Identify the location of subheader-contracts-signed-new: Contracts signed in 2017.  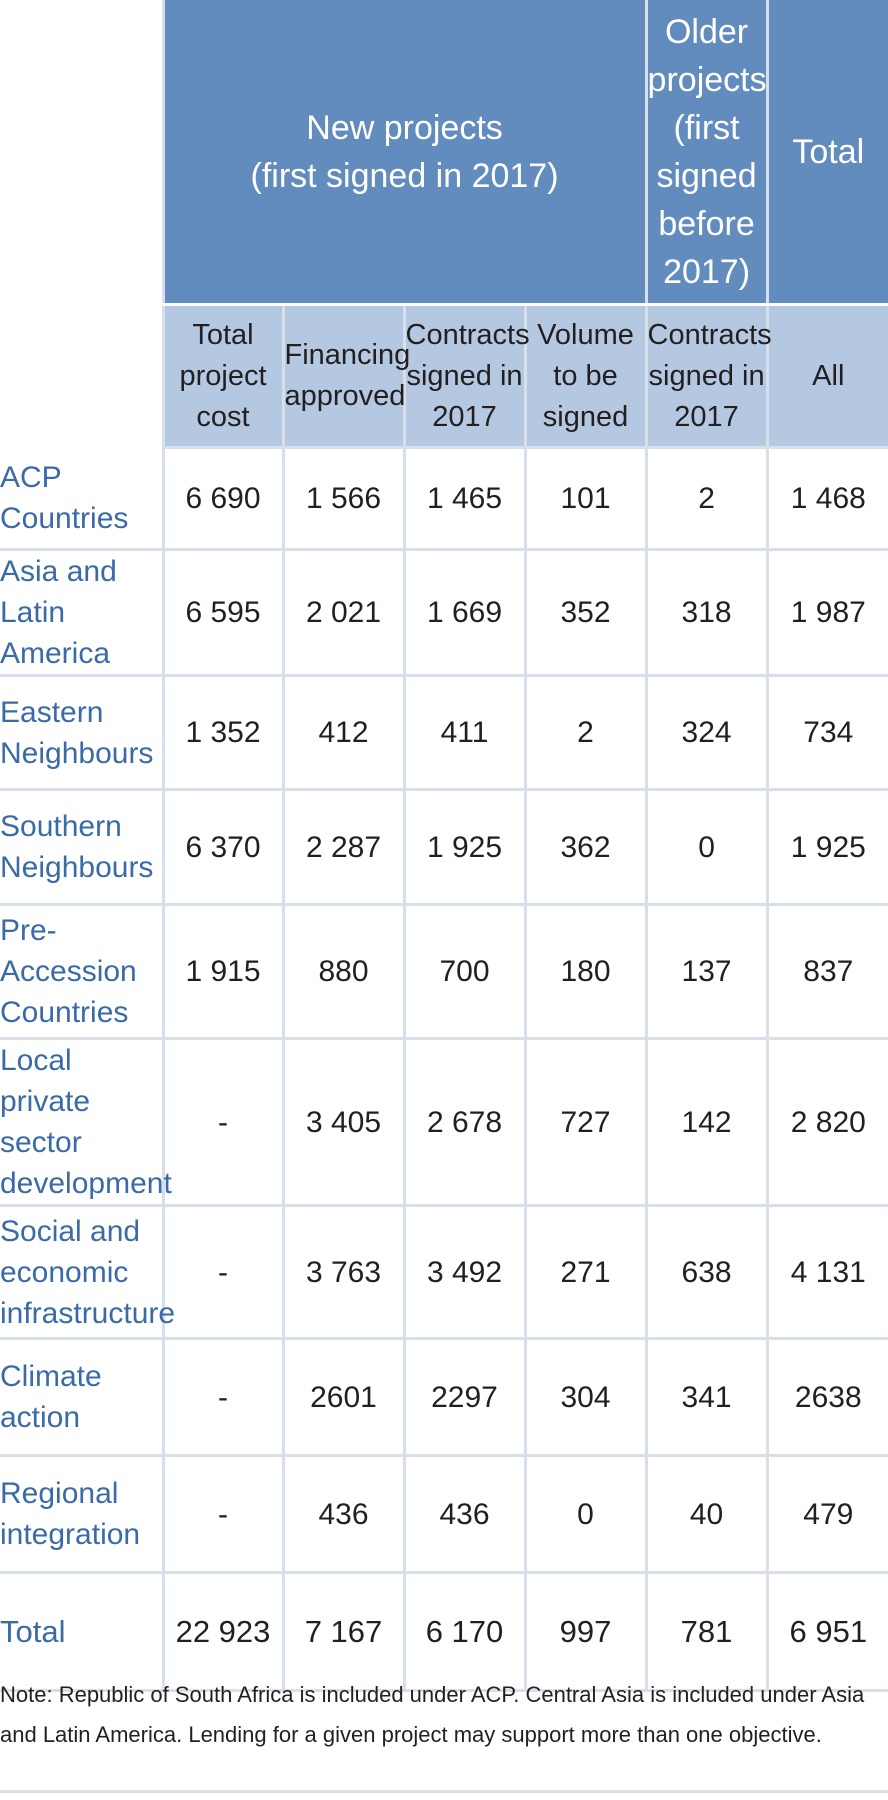
(466, 376).